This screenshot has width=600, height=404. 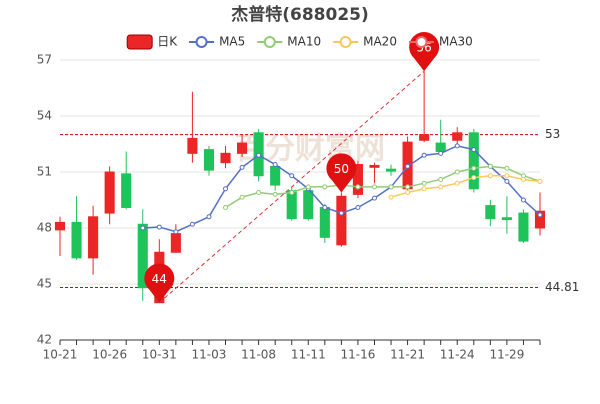 What do you see at coordinates (60, 355) in the screenshot?
I see `x-tick-label: 10-21` at bounding box center [60, 355].